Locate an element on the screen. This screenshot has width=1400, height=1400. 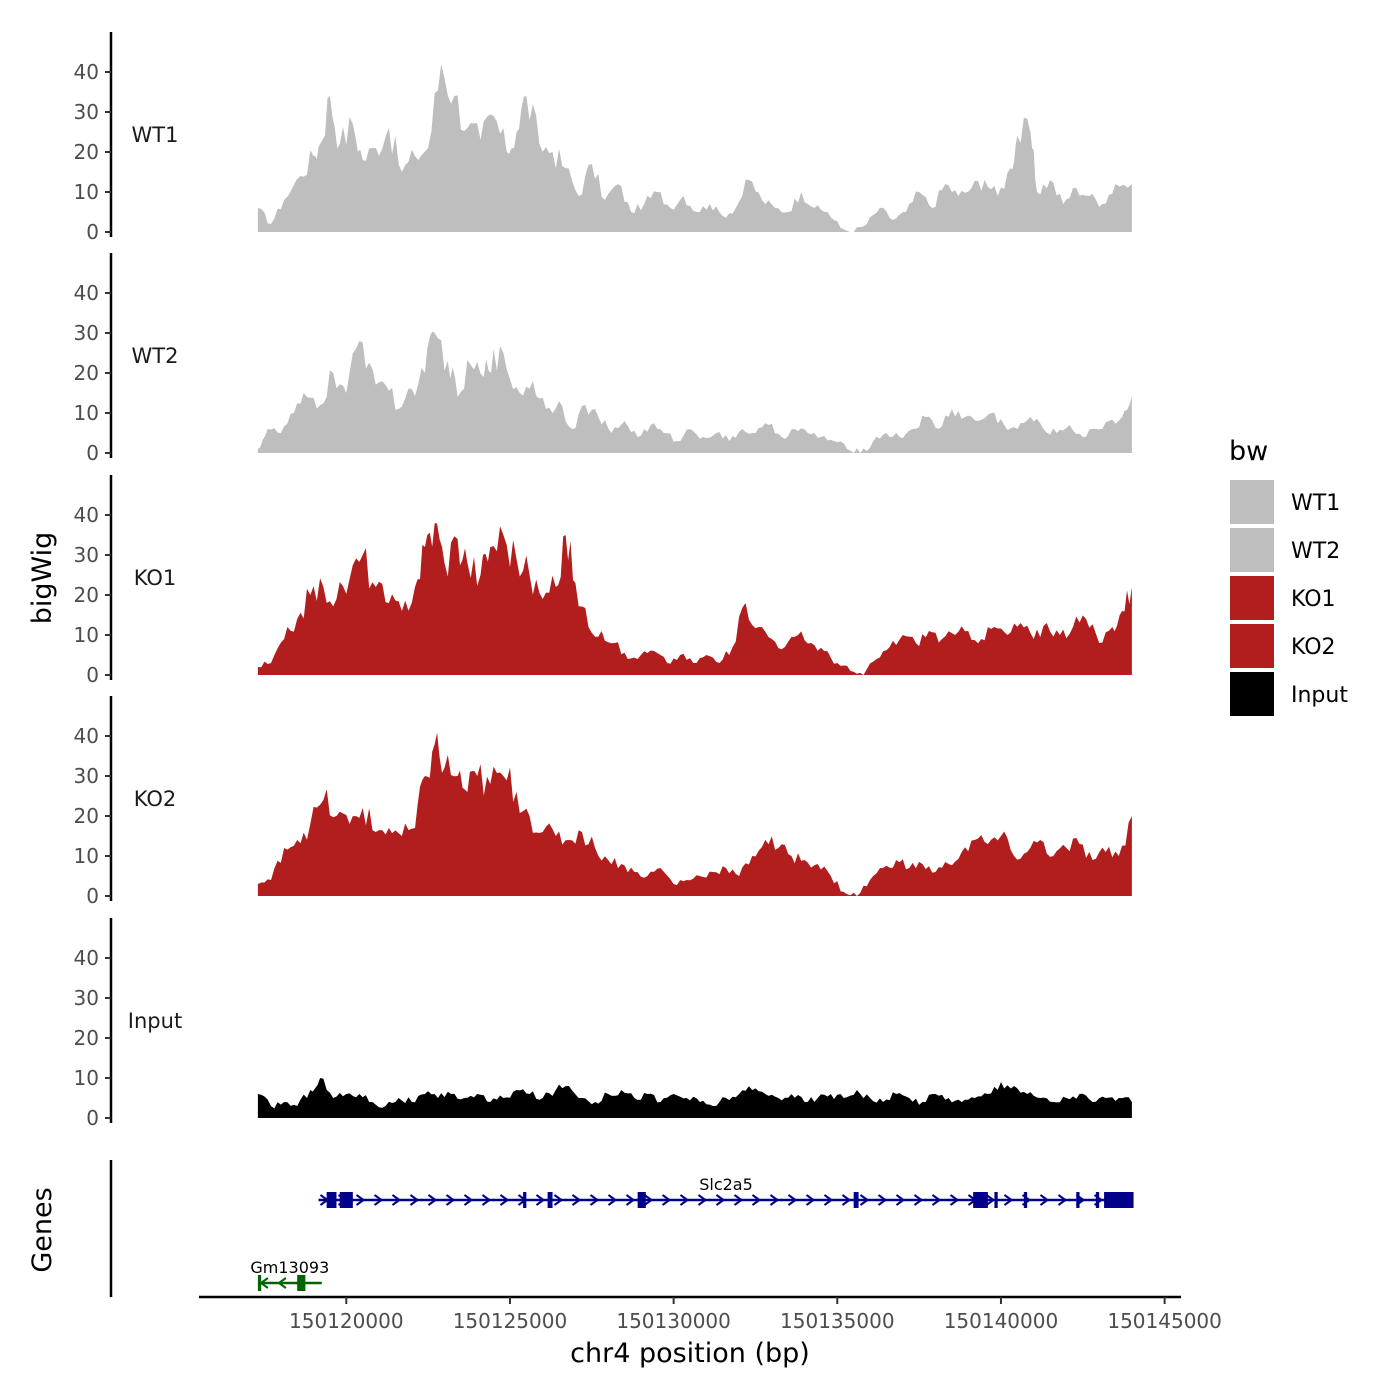
track-panel-ko1: 0 10 20 30 40 KO1 is located at coordinates (603, 581).